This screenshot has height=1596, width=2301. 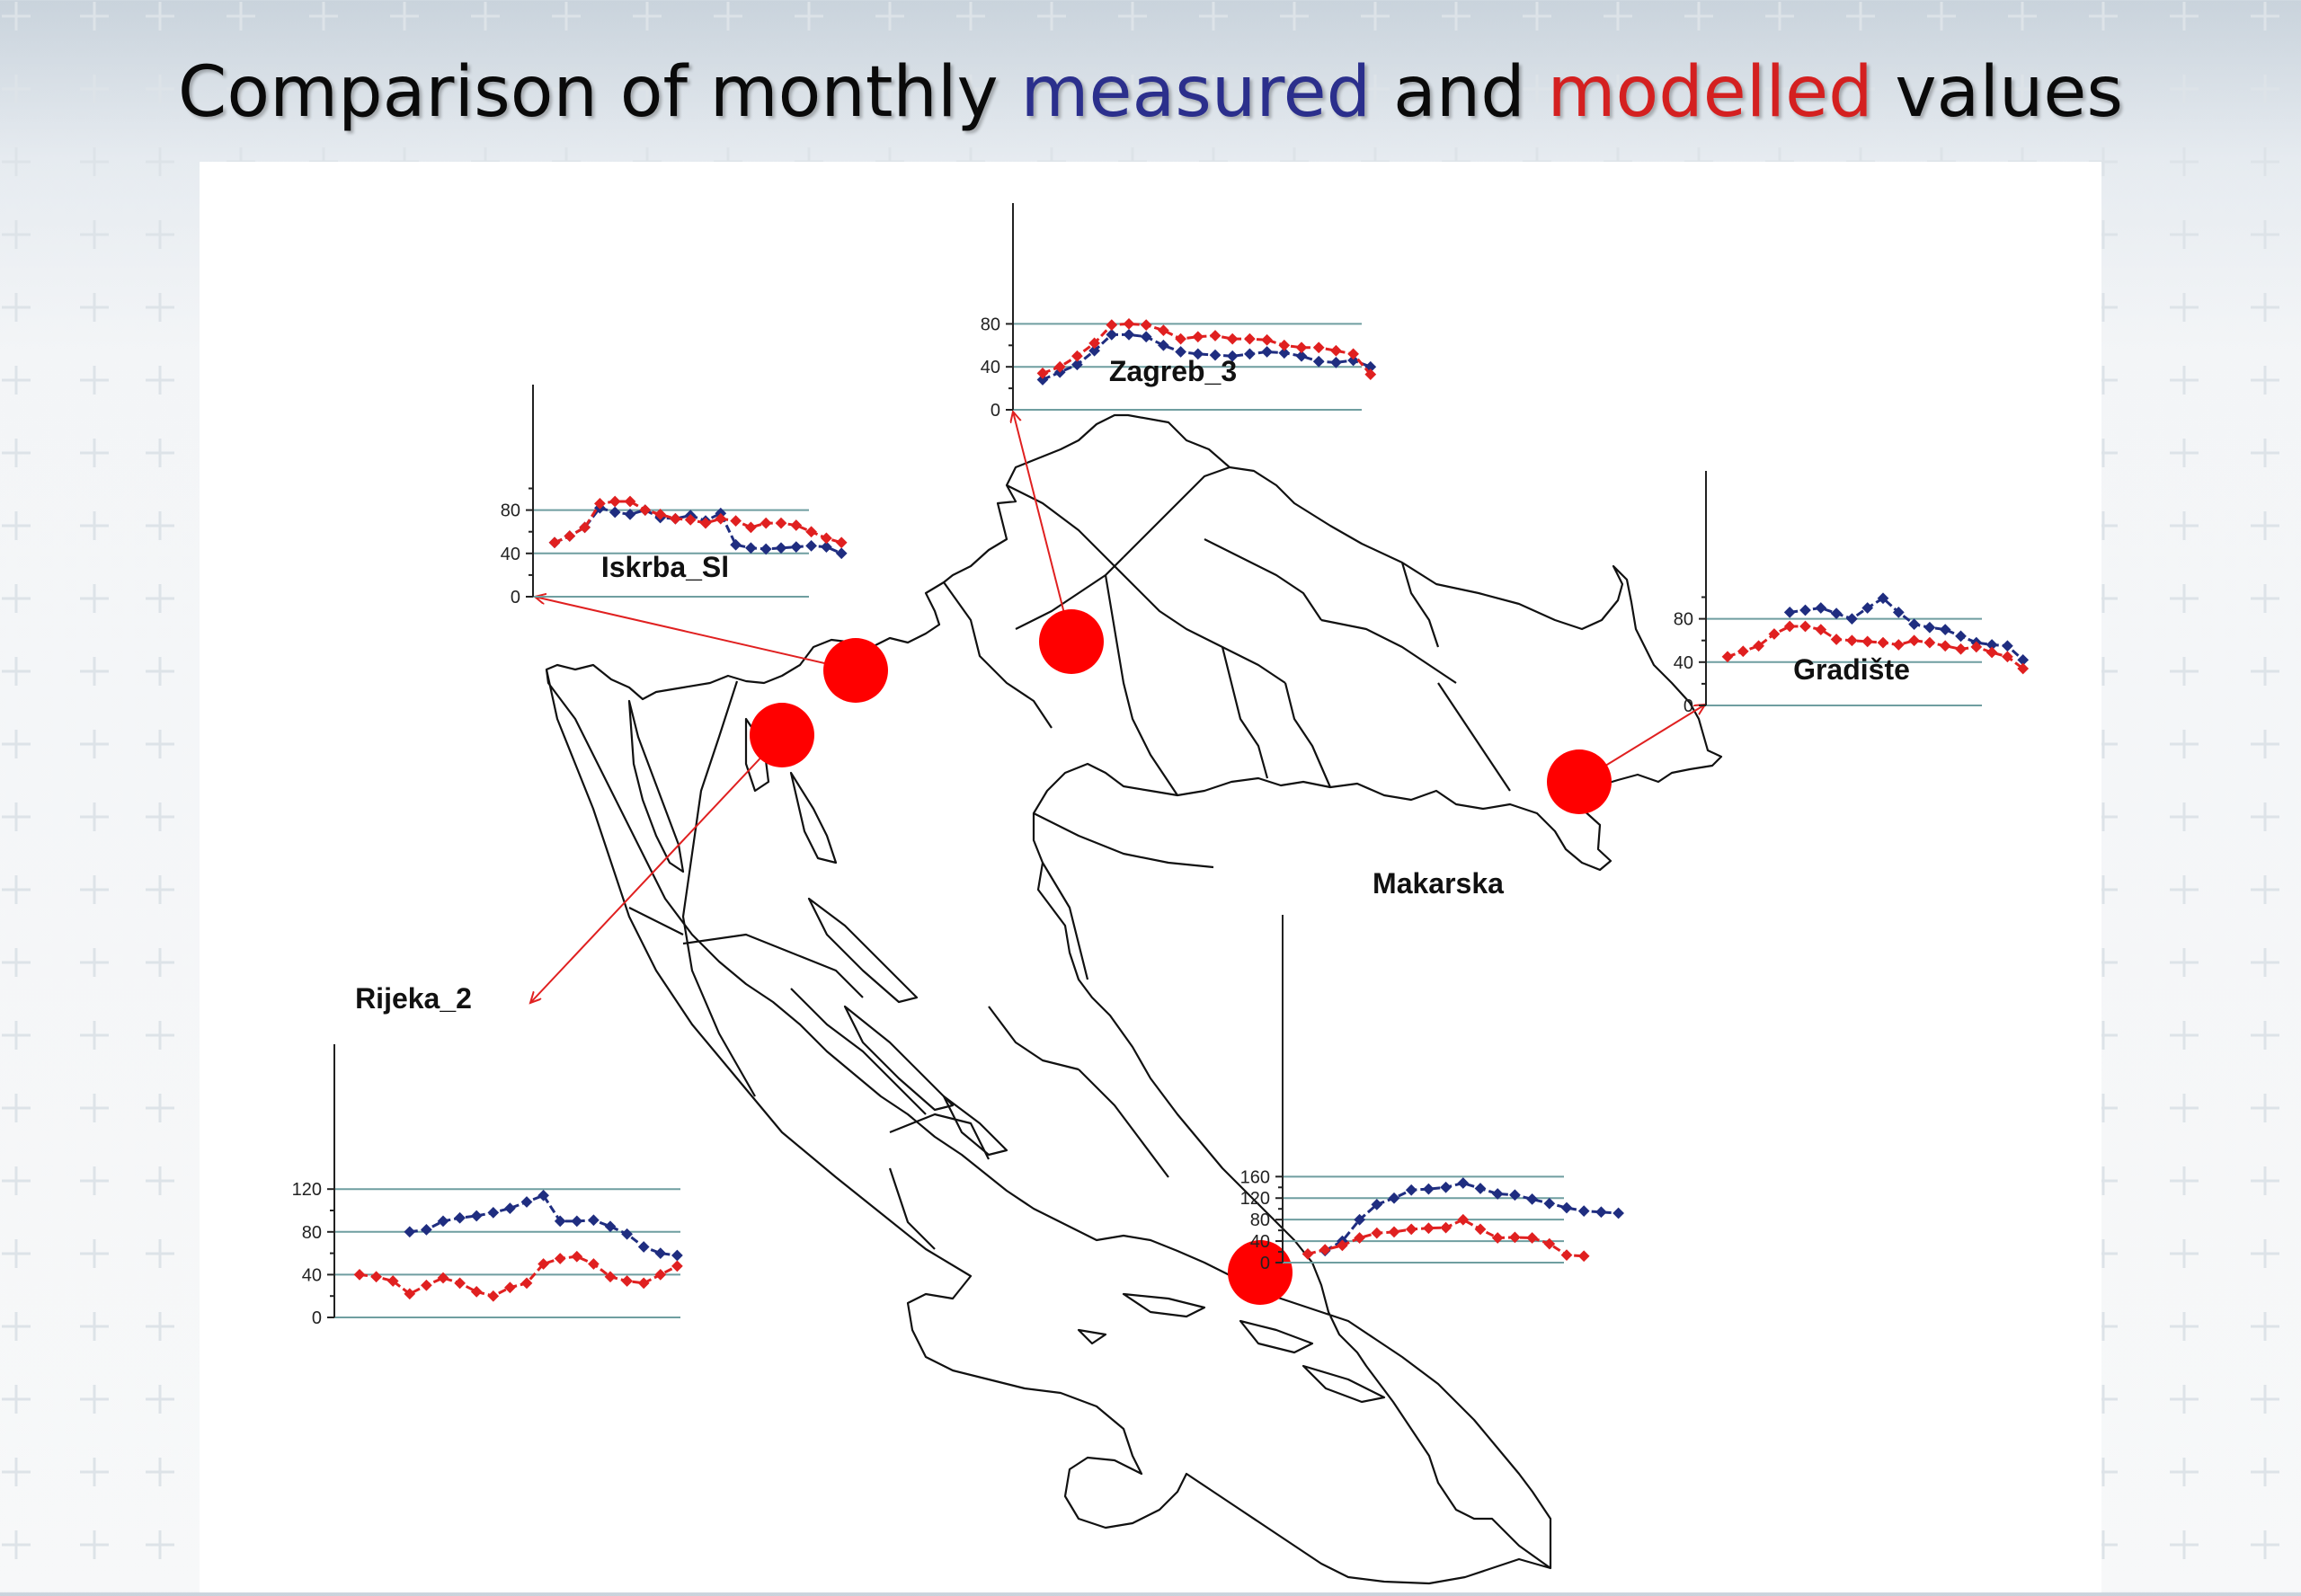 I want to click on y-tick-label: 160, so click(x=1255, y=1177).